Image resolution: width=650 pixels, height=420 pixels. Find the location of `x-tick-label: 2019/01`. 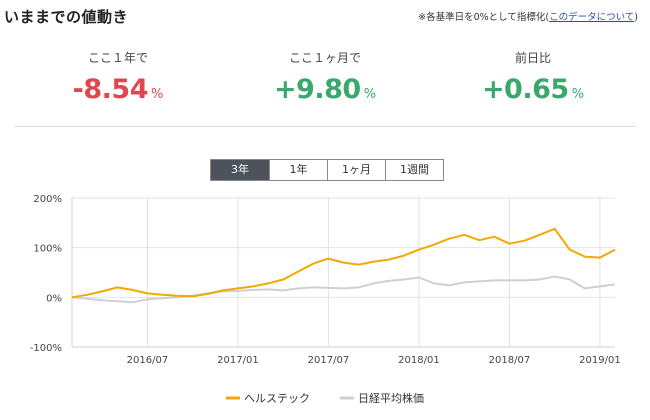

x-tick-label: 2019/01 is located at coordinates (600, 360).